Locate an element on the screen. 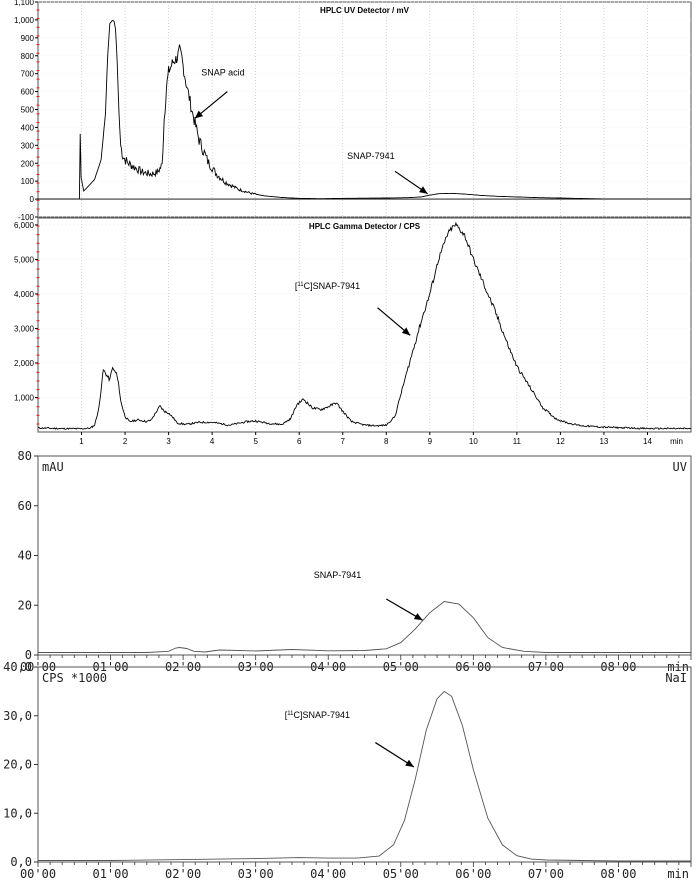 This screenshot has height=885, width=700. detector-label: UV is located at coordinates (680, 467).